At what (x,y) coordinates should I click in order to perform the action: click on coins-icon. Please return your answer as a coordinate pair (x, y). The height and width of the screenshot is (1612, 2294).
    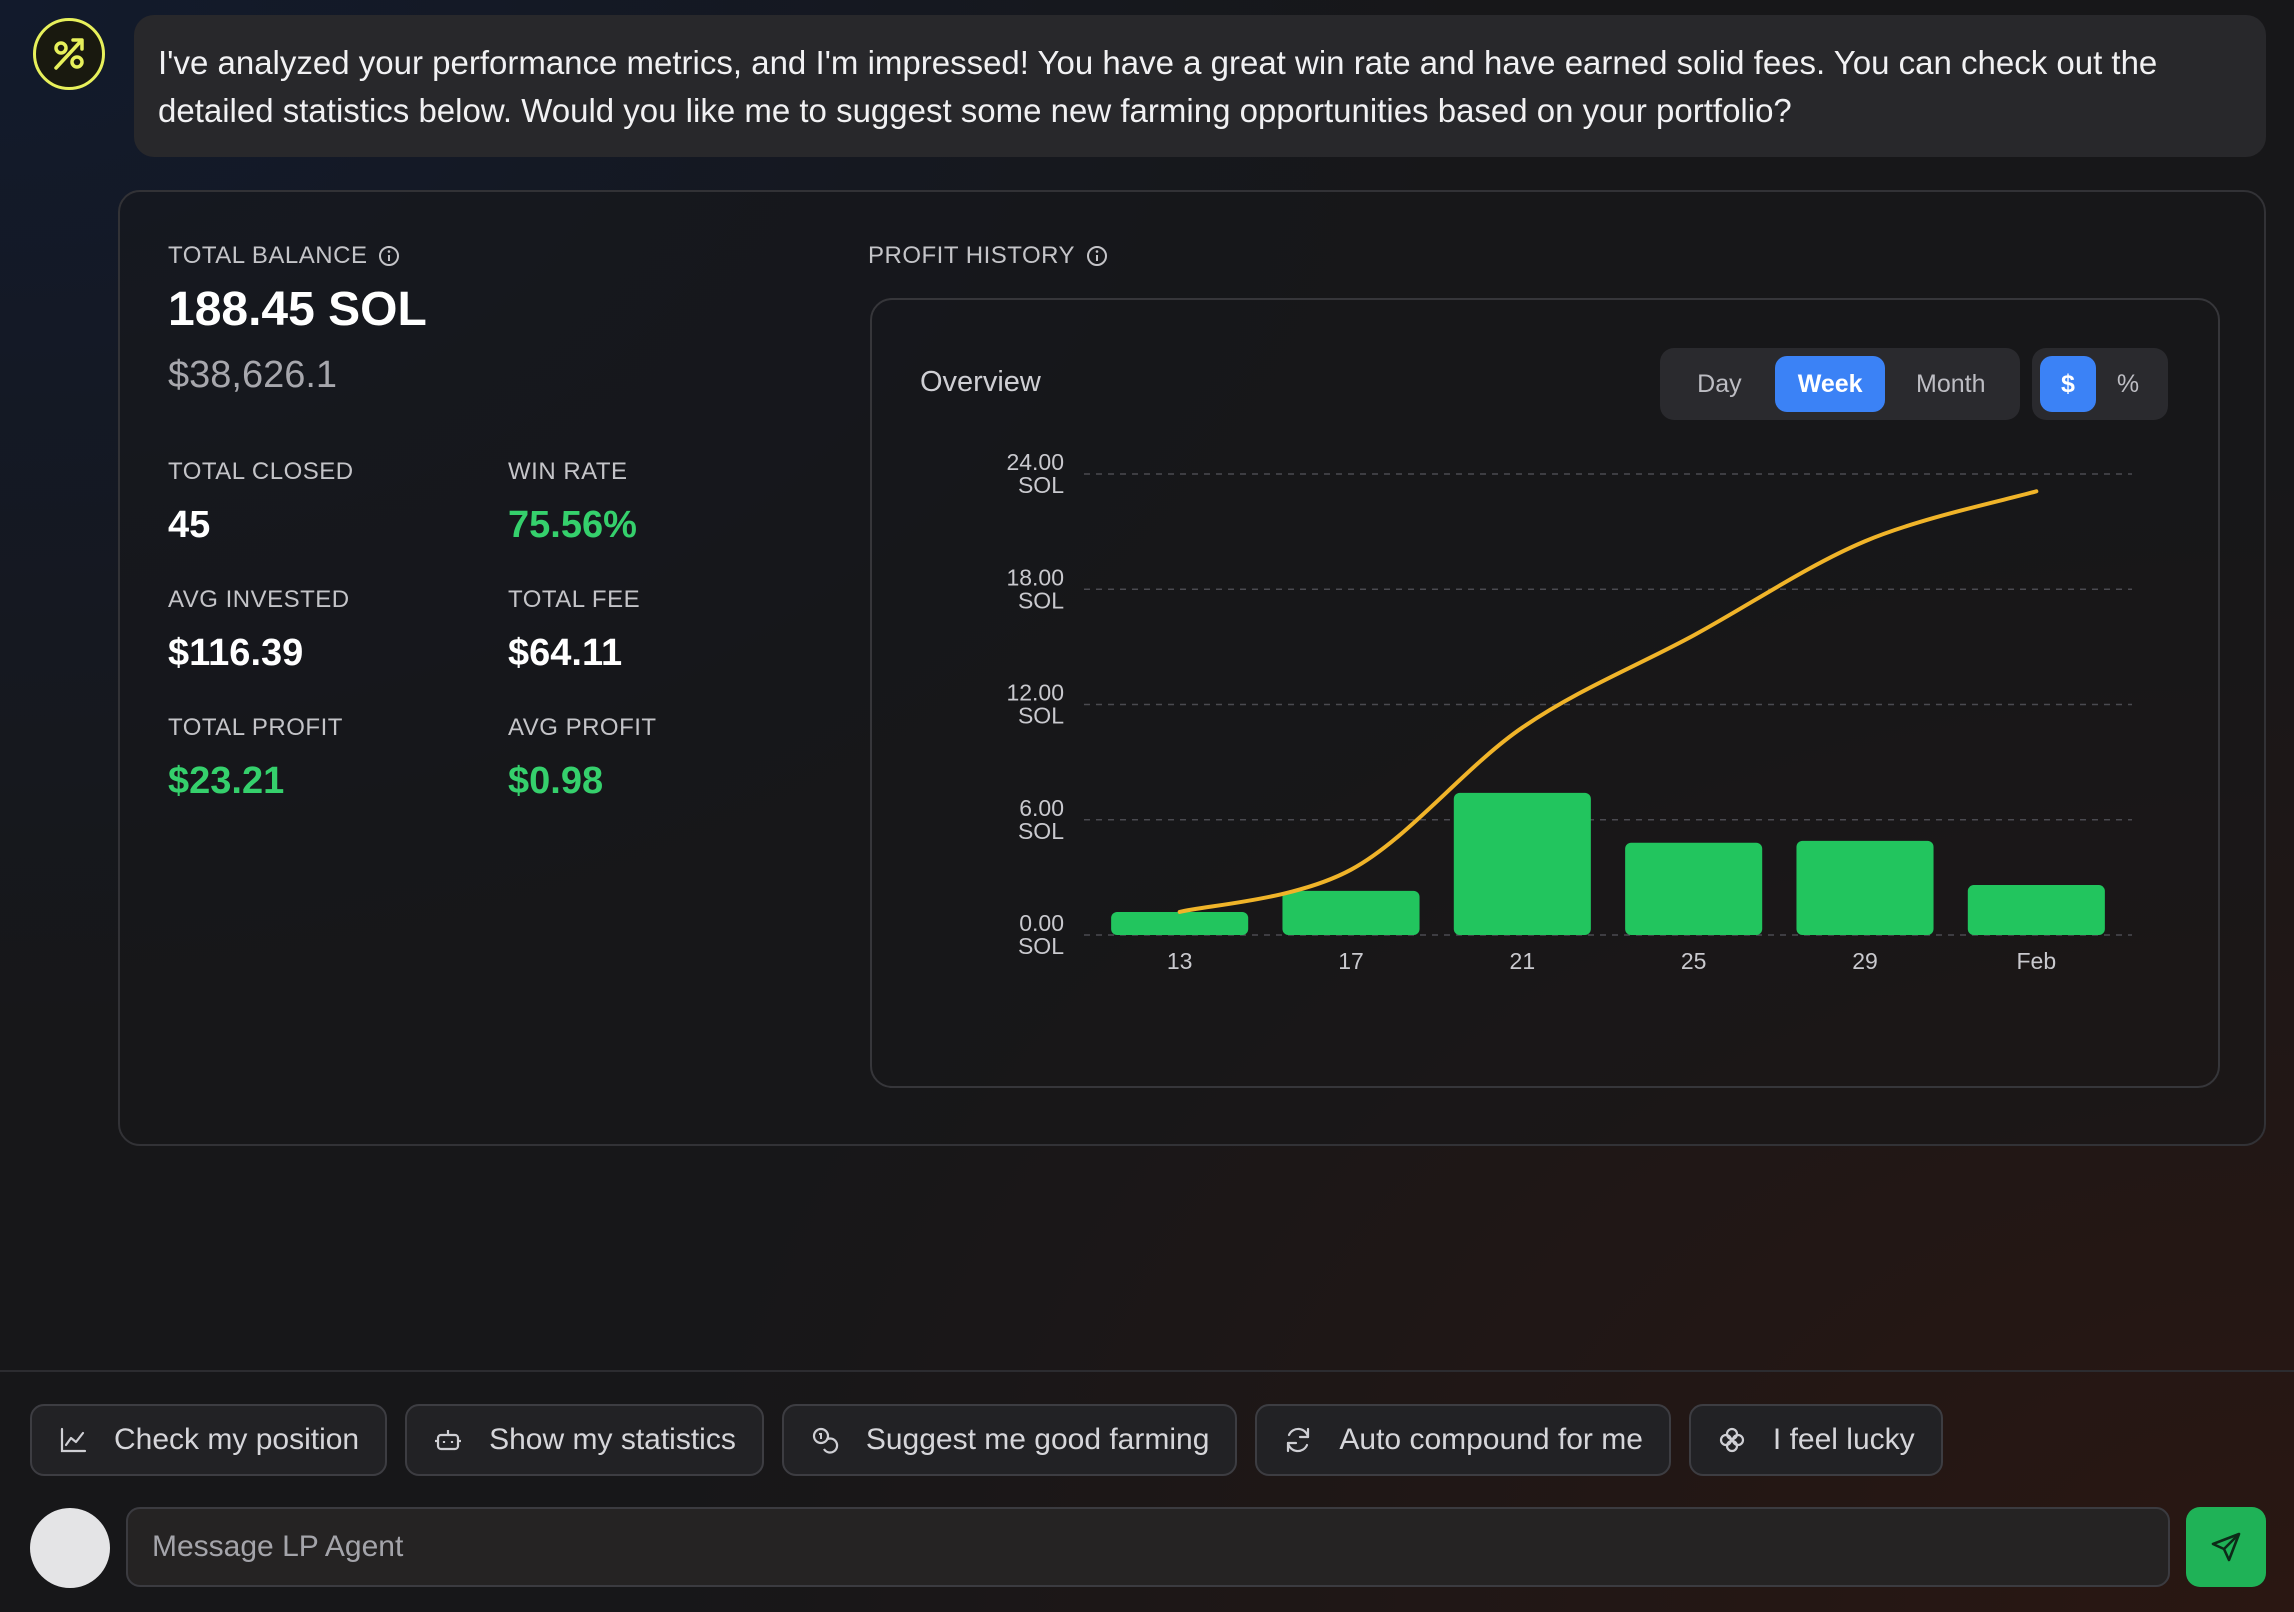
    Looking at the image, I should click on (825, 1440).